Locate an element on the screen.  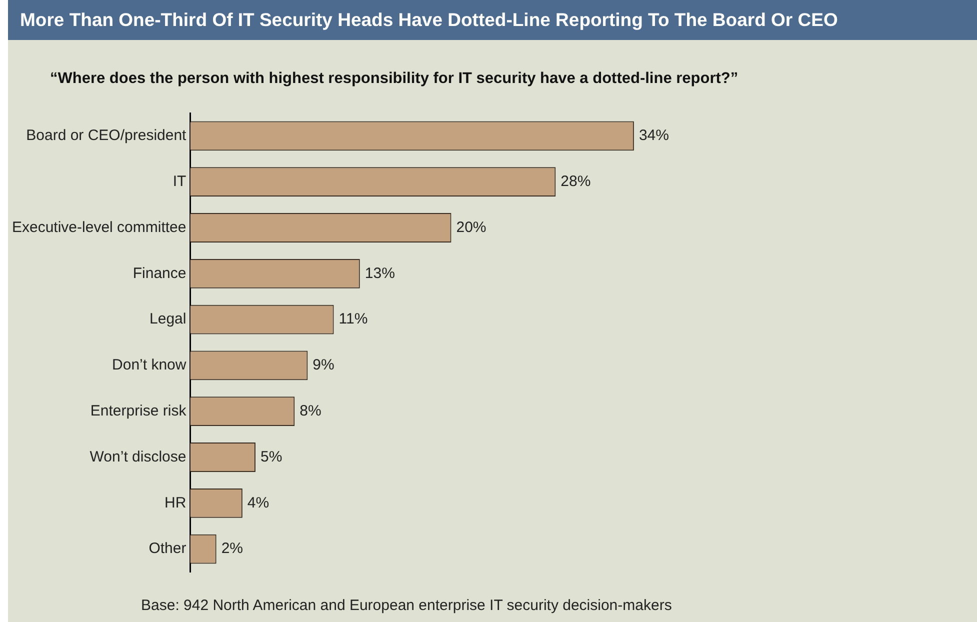
y-tick-label: Don’t know is located at coordinates (149, 365).